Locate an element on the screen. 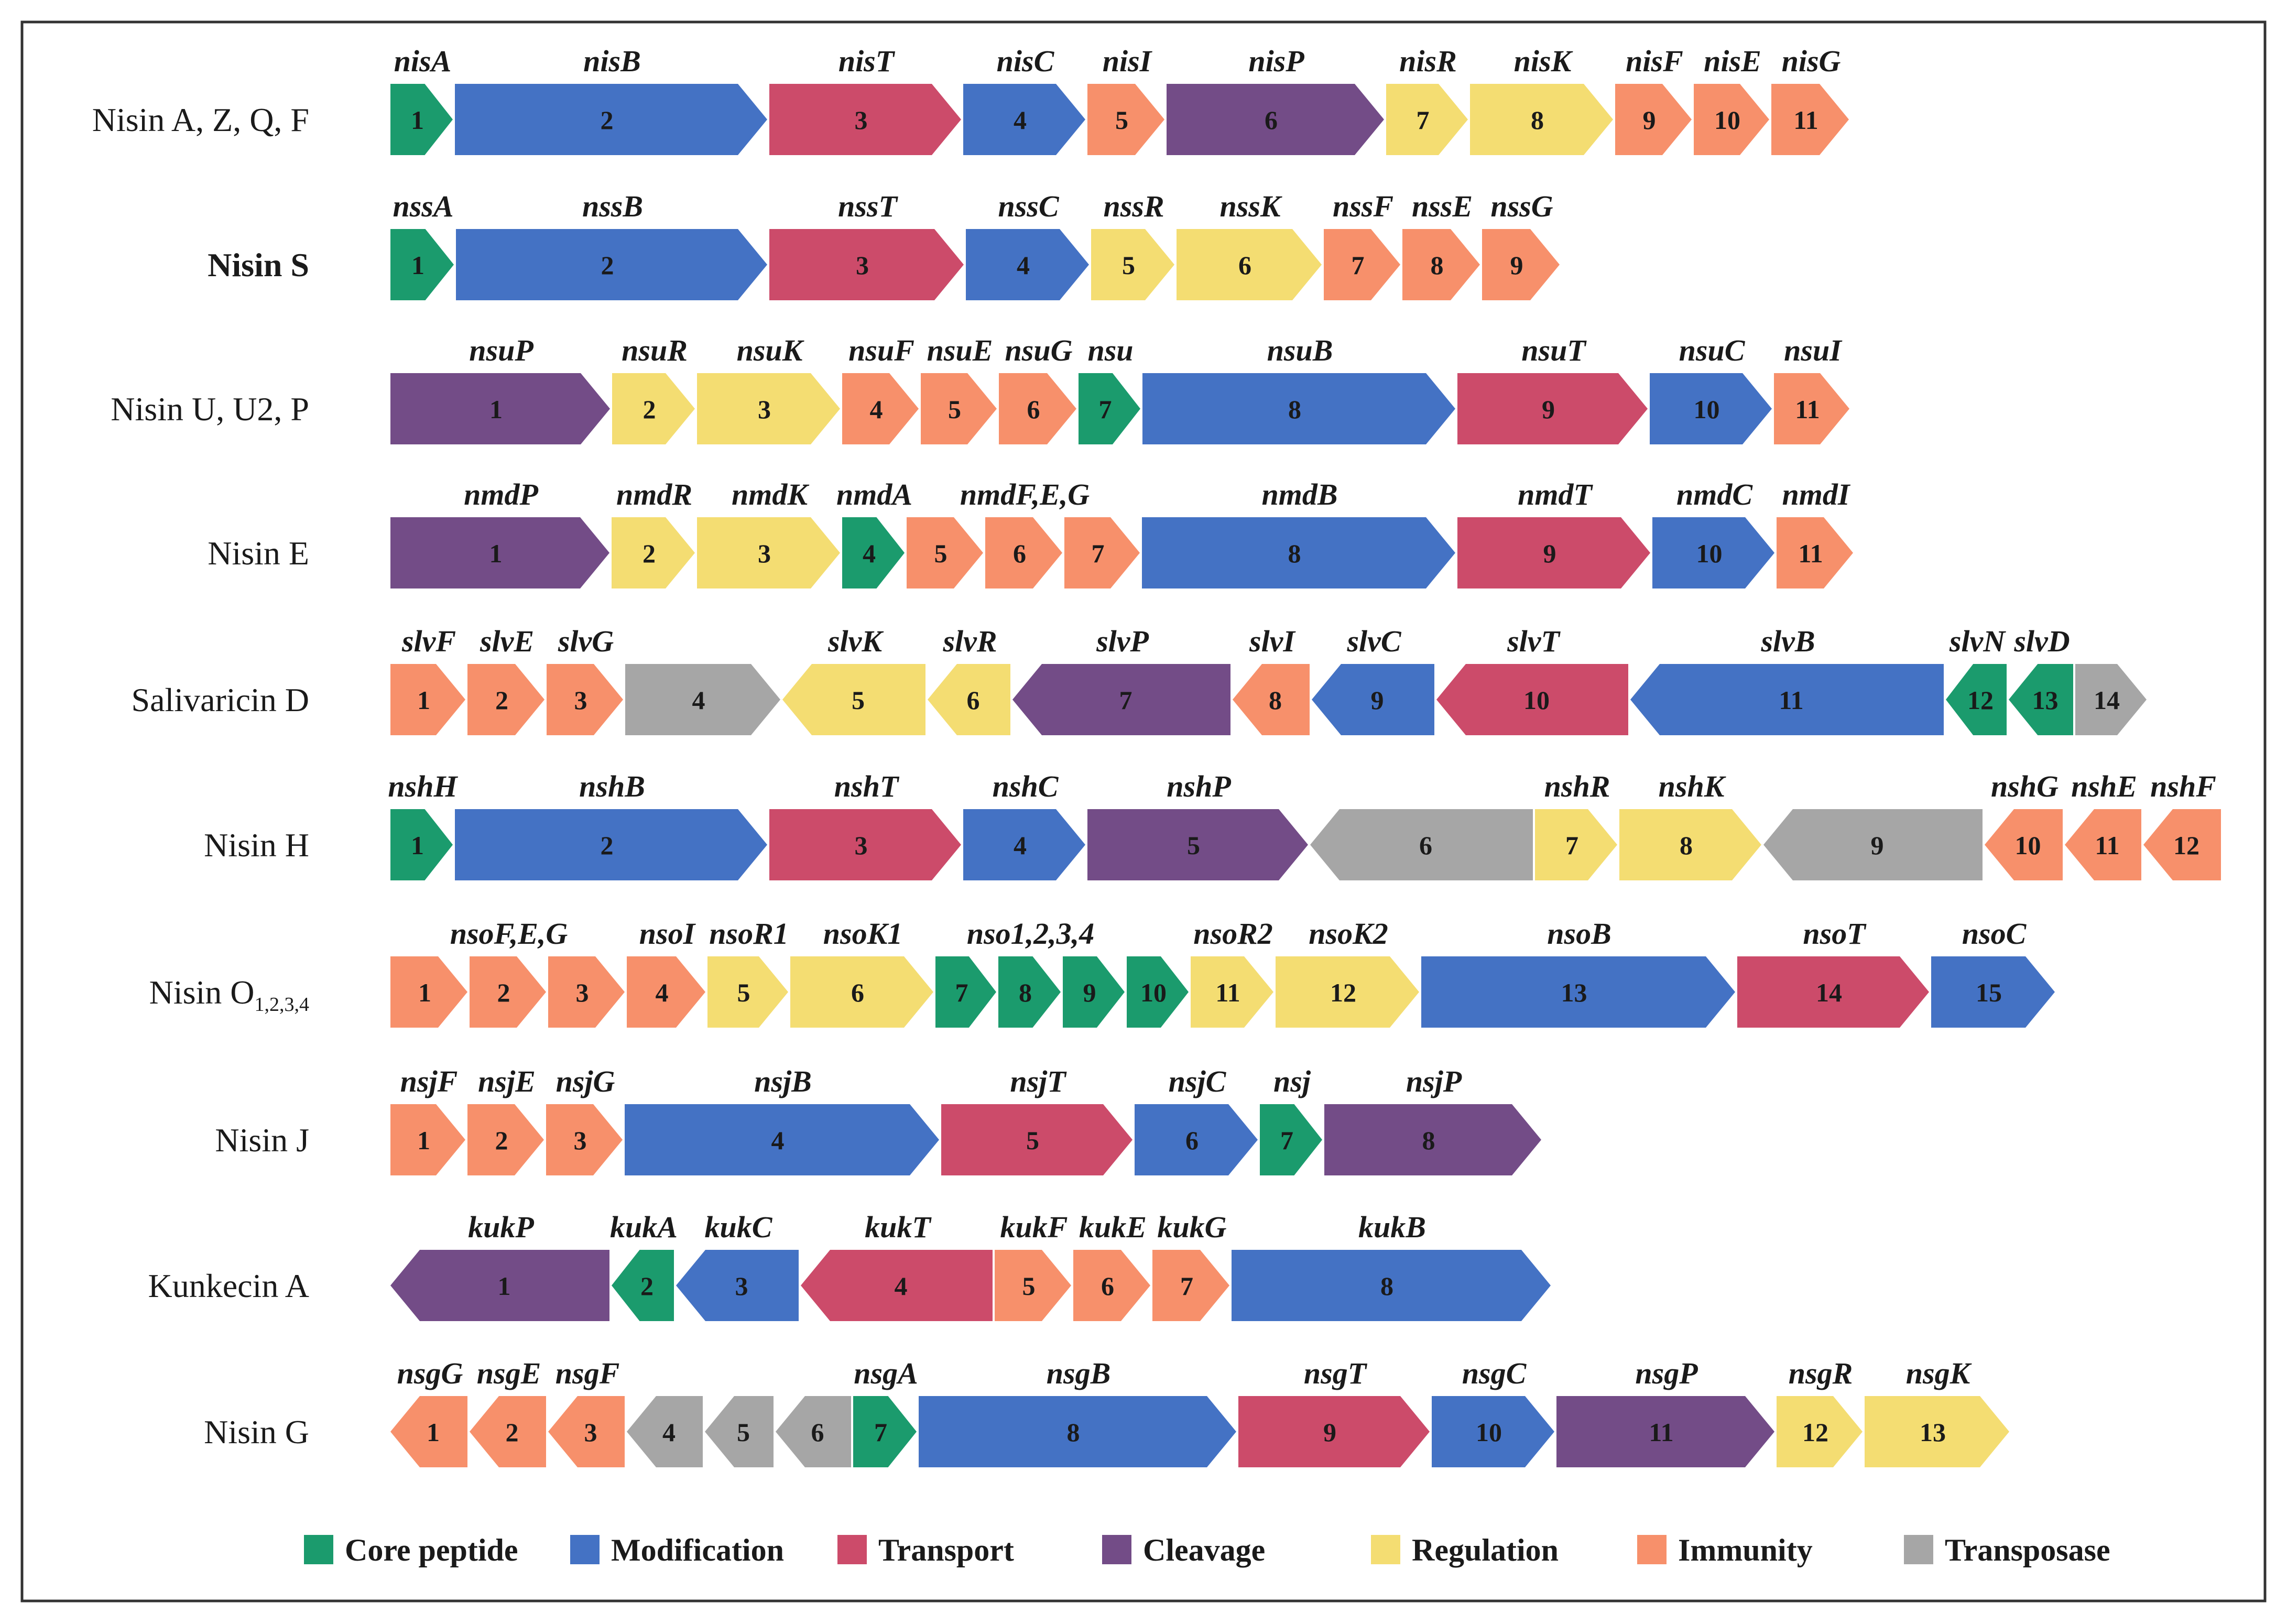 The image size is (2287, 1624). gene-name: slvB is located at coordinates (1787, 641).